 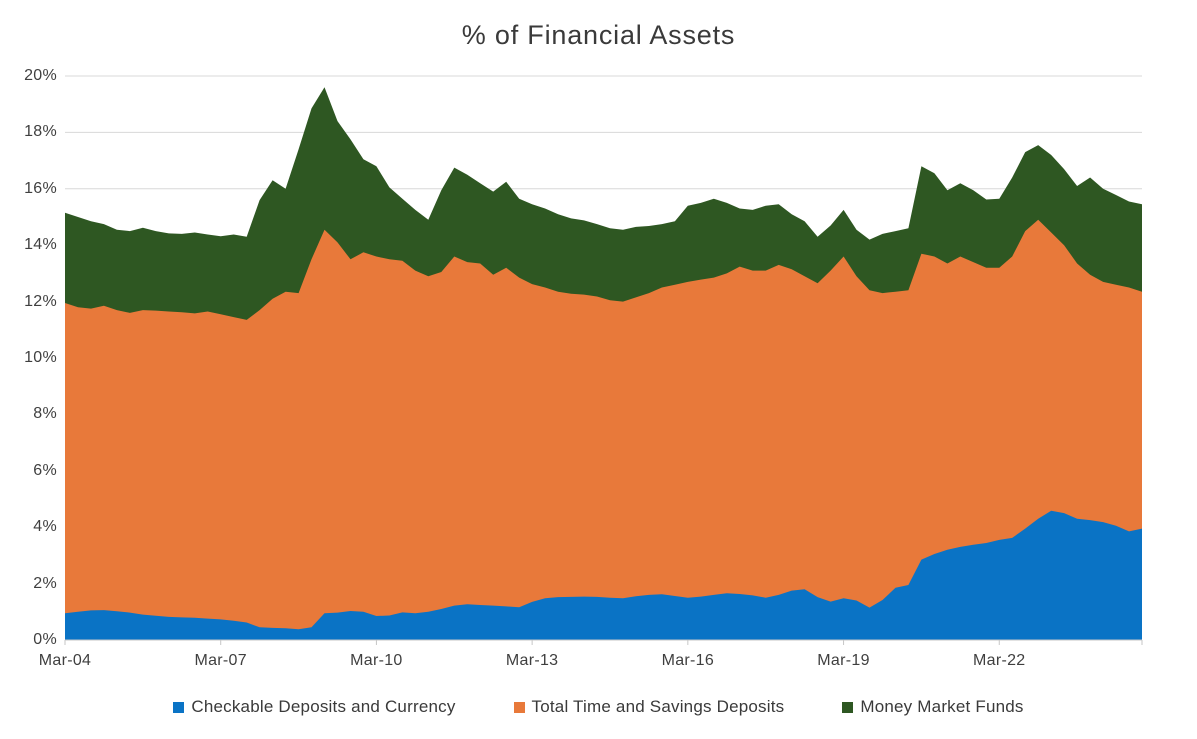 What do you see at coordinates (40, 245) in the screenshot?
I see `y-tick-label: 14%` at bounding box center [40, 245].